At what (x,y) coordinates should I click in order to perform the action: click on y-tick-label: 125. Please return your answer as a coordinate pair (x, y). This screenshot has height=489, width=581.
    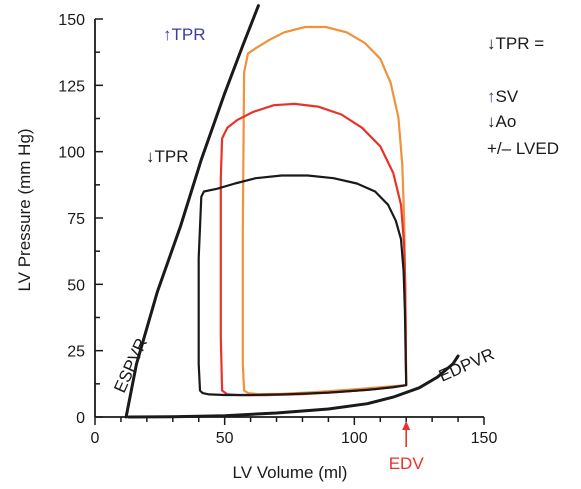
    Looking at the image, I should click on (71, 86).